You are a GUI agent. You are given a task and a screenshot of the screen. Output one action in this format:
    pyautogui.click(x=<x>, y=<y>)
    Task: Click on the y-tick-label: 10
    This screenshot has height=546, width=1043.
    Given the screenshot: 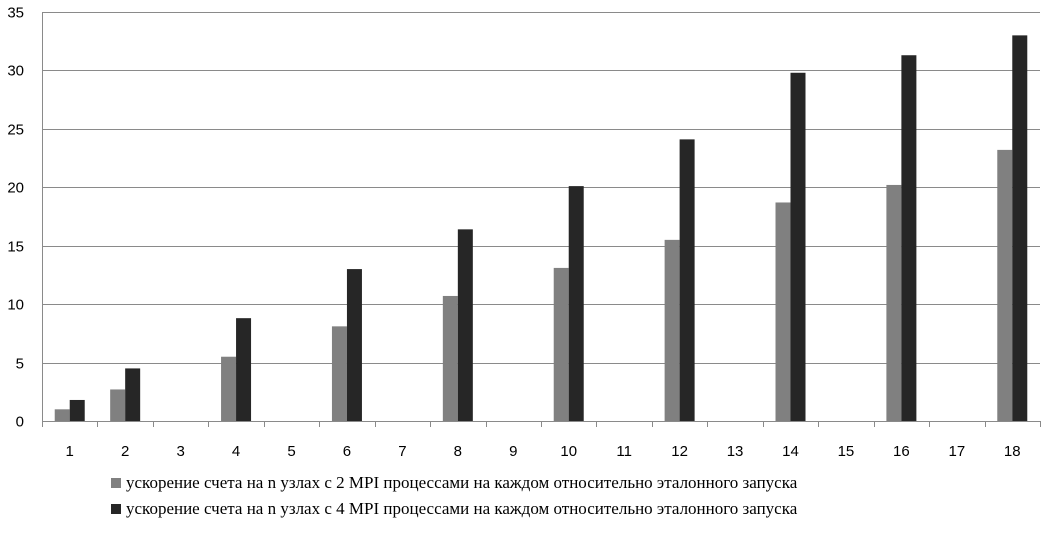 What is the action you would take?
    pyautogui.click(x=15, y=305)
    